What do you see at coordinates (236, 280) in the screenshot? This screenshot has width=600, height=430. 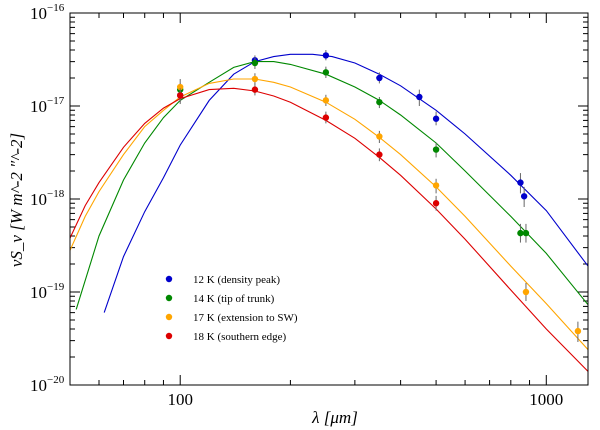 I see `legend-label: 12 K (density peak)` at bounding box center [236, 280].